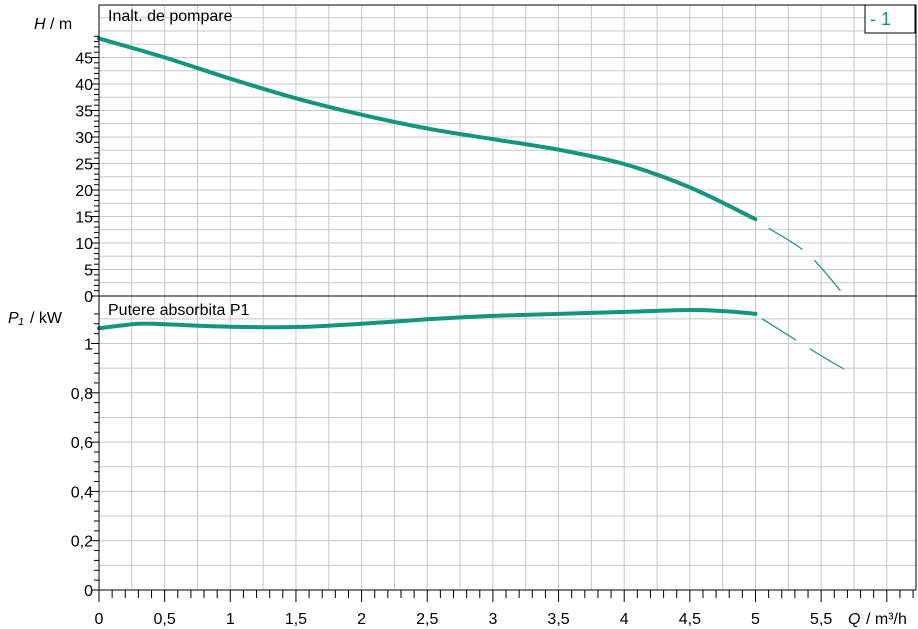 This screenshot has width=918, height=629. Describe the element at coordinates (361, 619) in the screenshot. I see `xtick-label: 2` at that location.